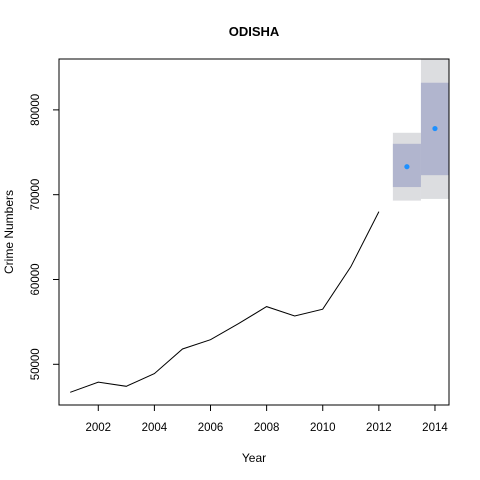 This screenshot has height=480, width=480. I want to click on x-axis: 2002 2004 2006 2008 2010 2012 2014, so click(266, 419).